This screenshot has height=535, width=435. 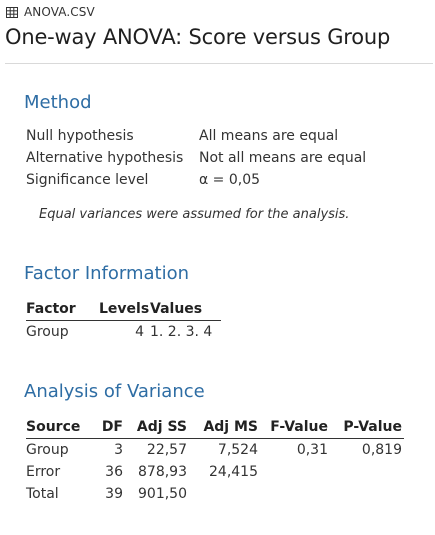 I want to click on df-col-header: DF, so click(x=112, y=427).